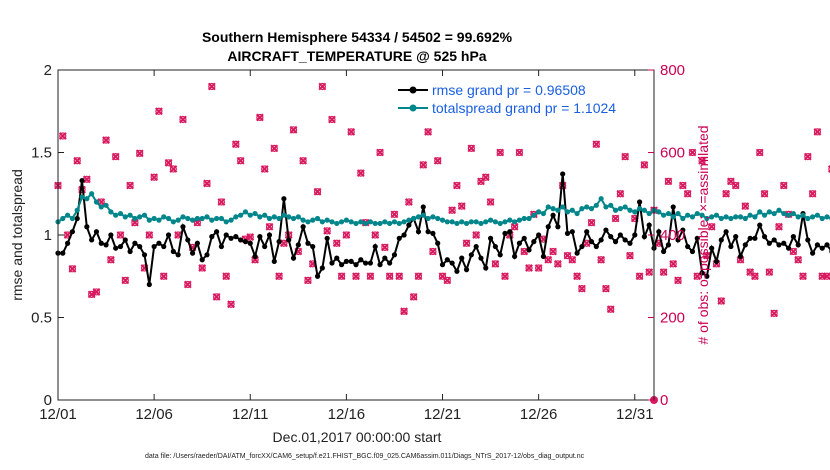 The image size is (830, 470). Describe the element at coordinates (664, 400) in the screenshot. I see `y2-tick-label: 0` at that location.